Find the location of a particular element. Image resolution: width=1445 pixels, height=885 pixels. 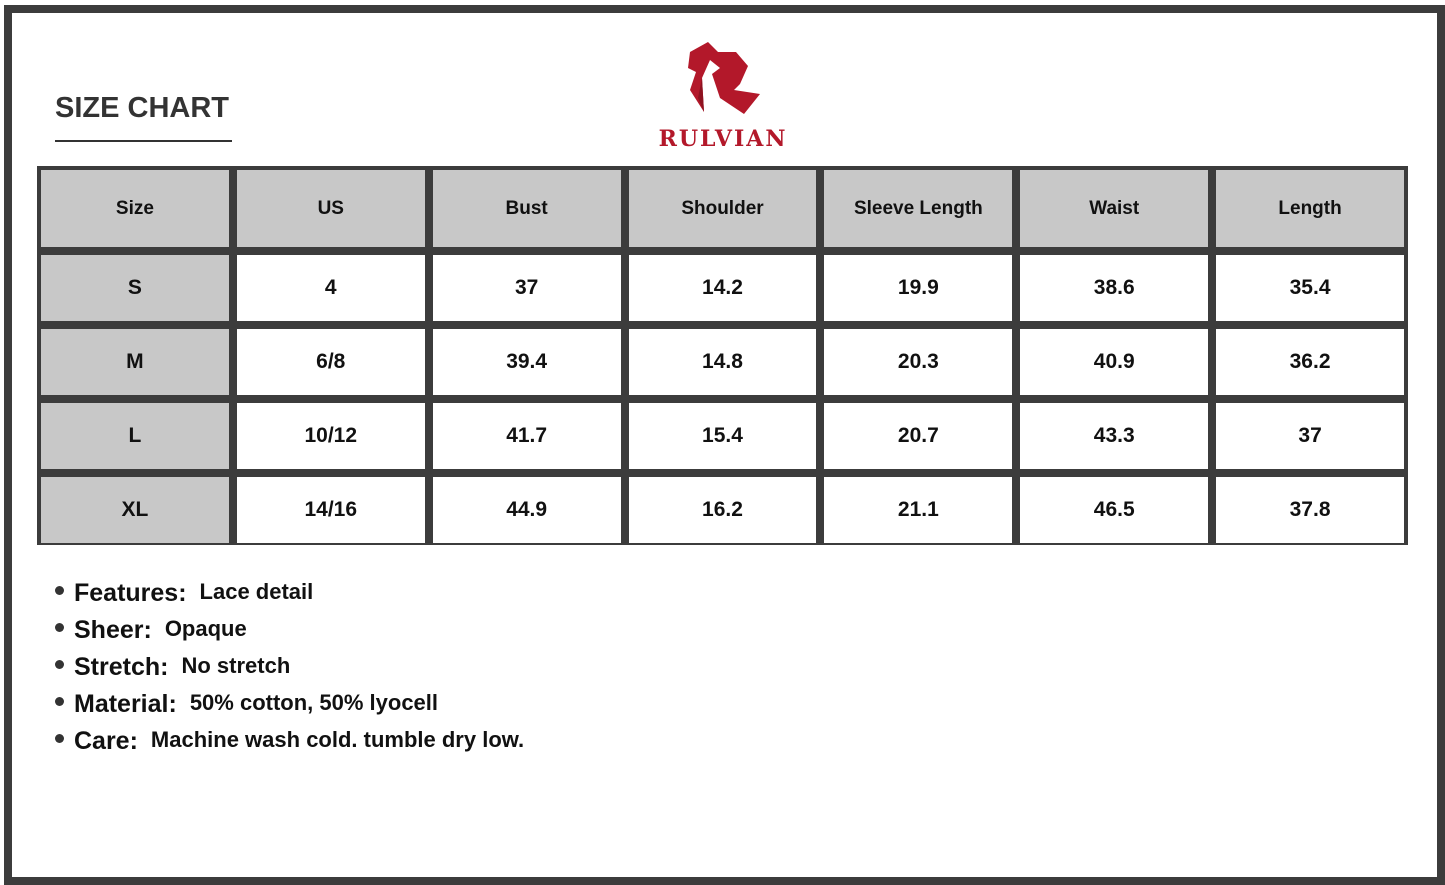

header-shoulder: Shoulder is located at coordinates (722, 208).